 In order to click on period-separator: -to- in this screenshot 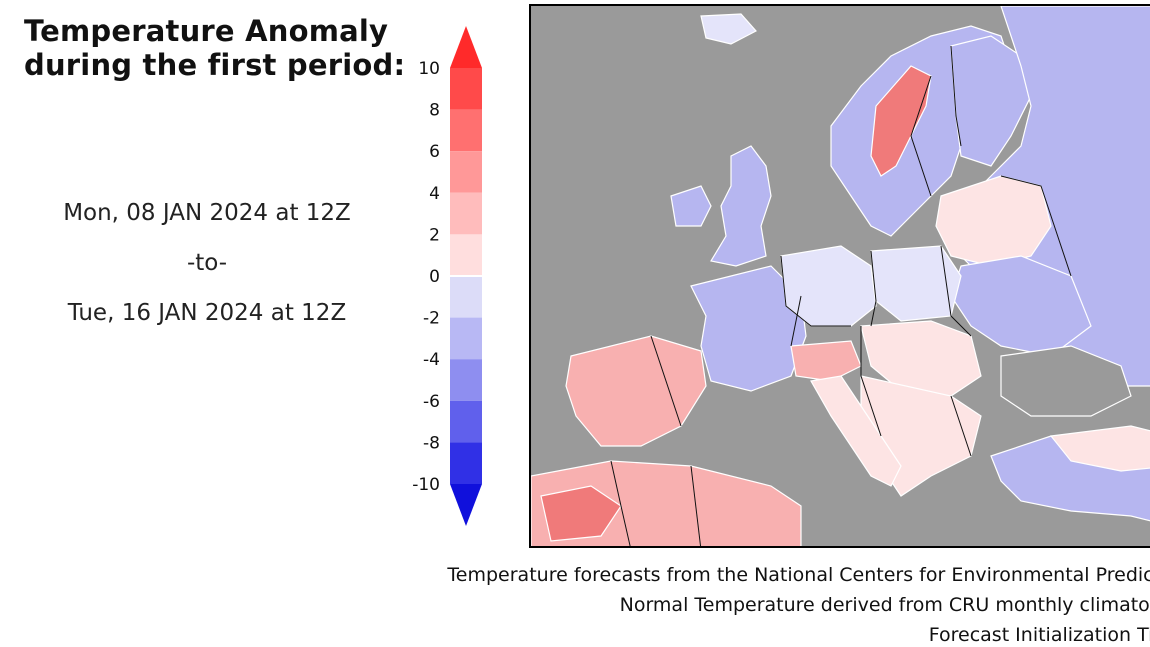, I will do `click(207, 263)`.